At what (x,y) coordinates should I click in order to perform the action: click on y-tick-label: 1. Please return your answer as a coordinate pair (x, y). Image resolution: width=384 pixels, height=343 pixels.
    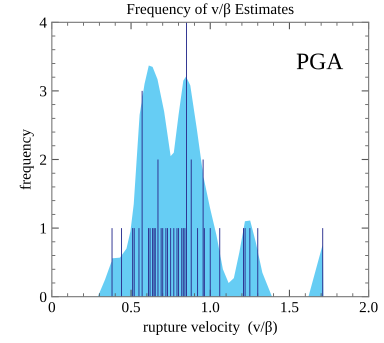
    Looking at the image, I should click on (43, 228).